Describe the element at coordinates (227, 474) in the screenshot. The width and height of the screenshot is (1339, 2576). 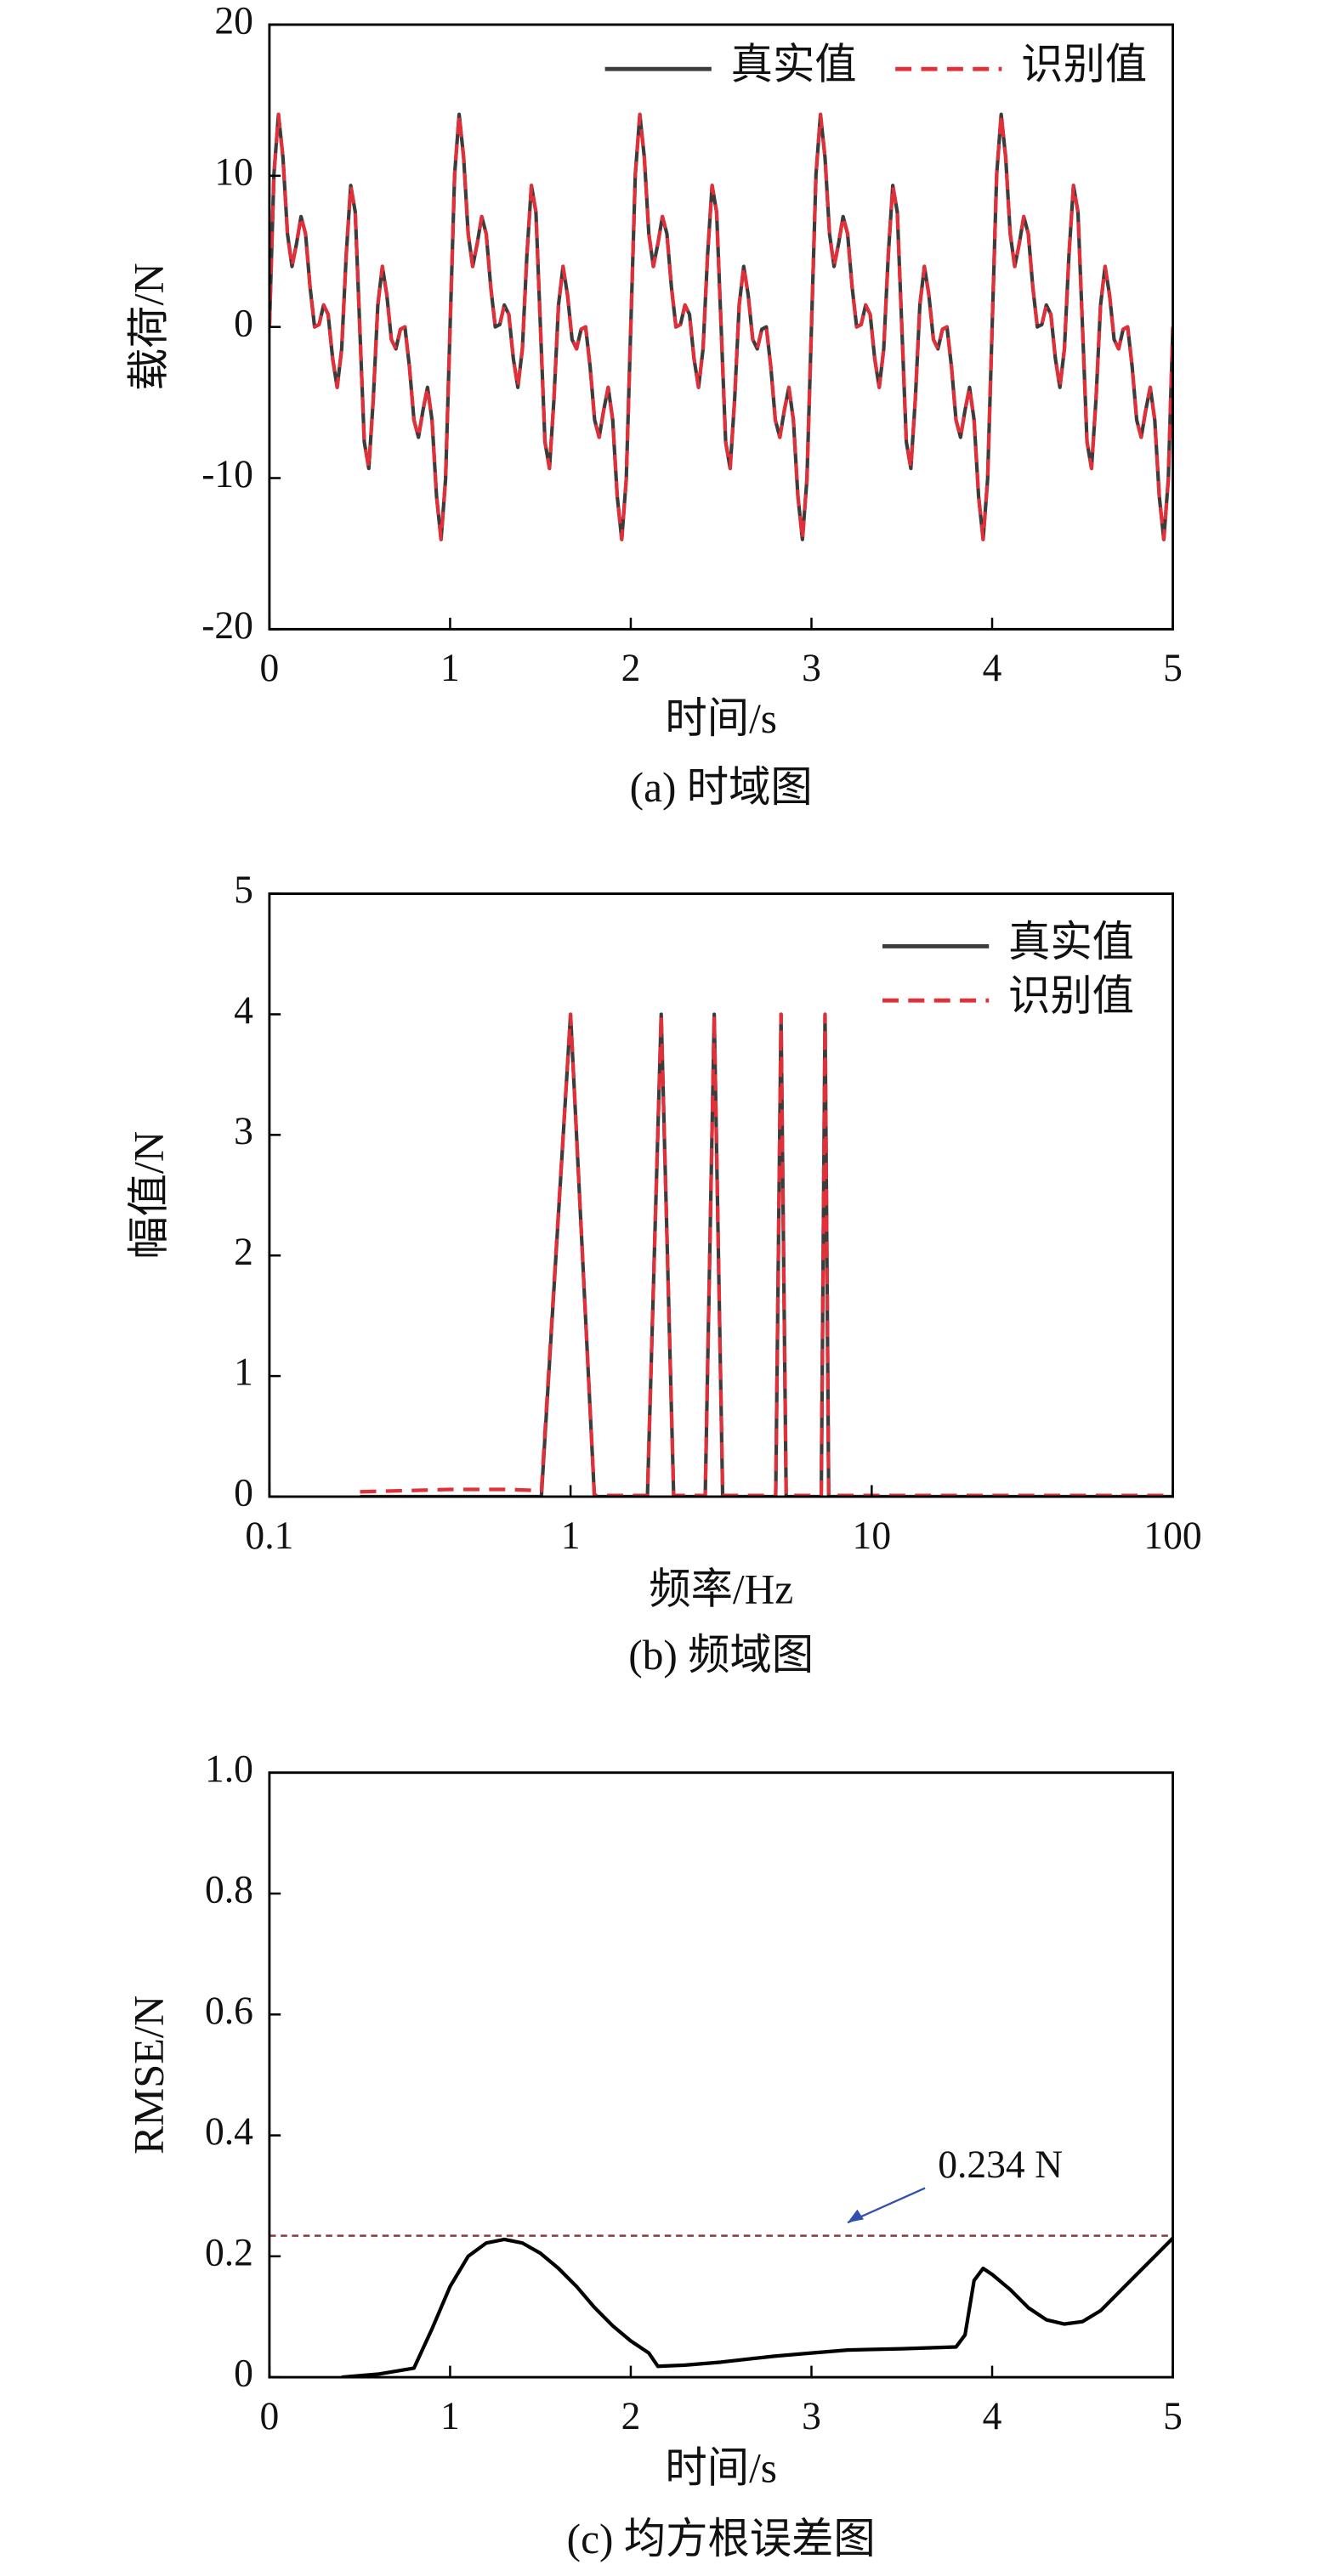
I see `y-tick-label: -10` at that location.